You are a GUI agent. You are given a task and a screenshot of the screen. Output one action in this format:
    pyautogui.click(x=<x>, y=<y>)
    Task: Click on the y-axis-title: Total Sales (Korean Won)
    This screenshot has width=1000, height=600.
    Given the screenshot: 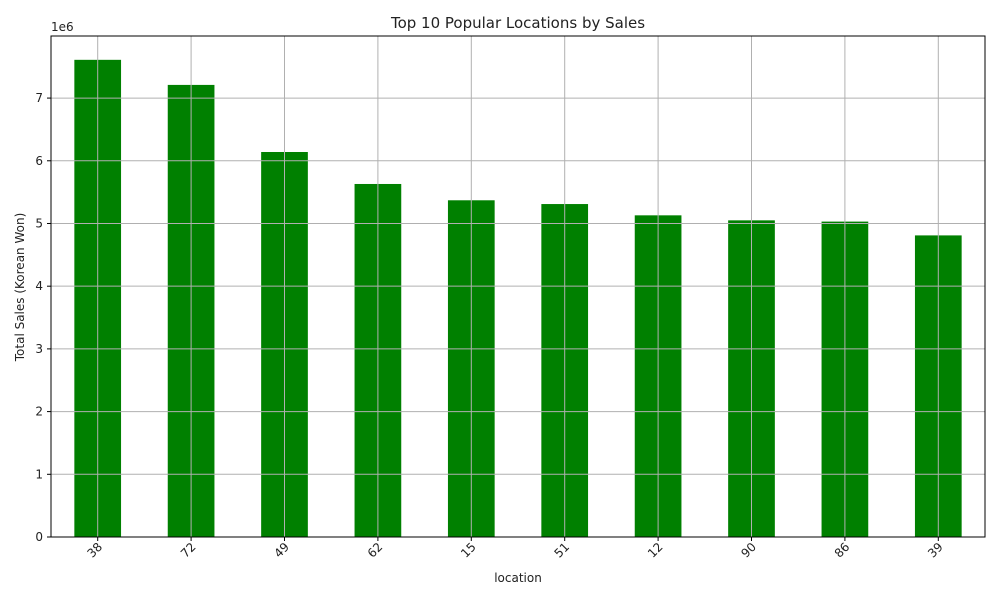 What is the action you would take?
    pyautogui.click(x=20, y=288)
    